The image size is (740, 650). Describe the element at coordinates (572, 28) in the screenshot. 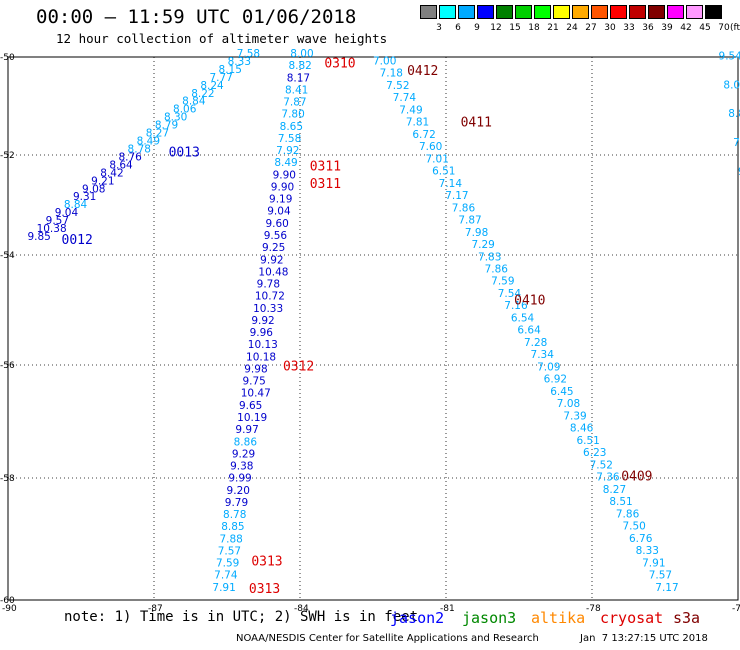

I see `colorbar-label: 24` at that location.